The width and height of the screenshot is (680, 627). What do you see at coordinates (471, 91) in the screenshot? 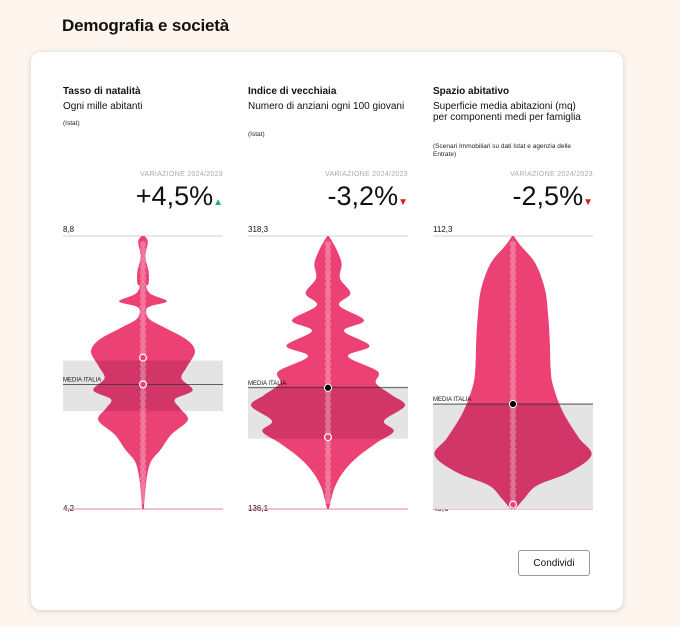
I see `panel-title: Spazio abitativo` at bounding box center [471, 91].